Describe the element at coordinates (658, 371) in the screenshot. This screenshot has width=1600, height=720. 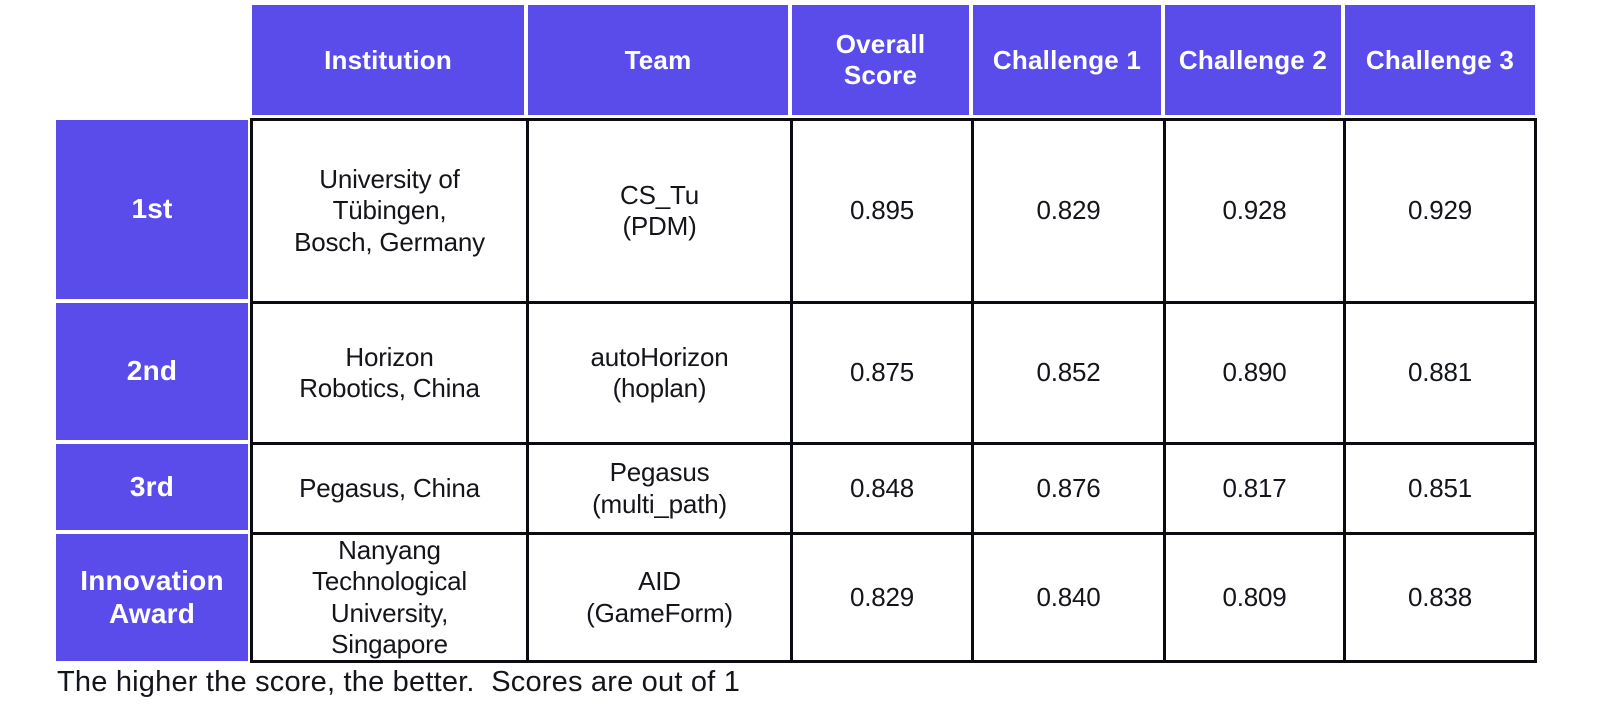
I see `cell-2nd-team: autoHorizon (hoplan)` at that location.